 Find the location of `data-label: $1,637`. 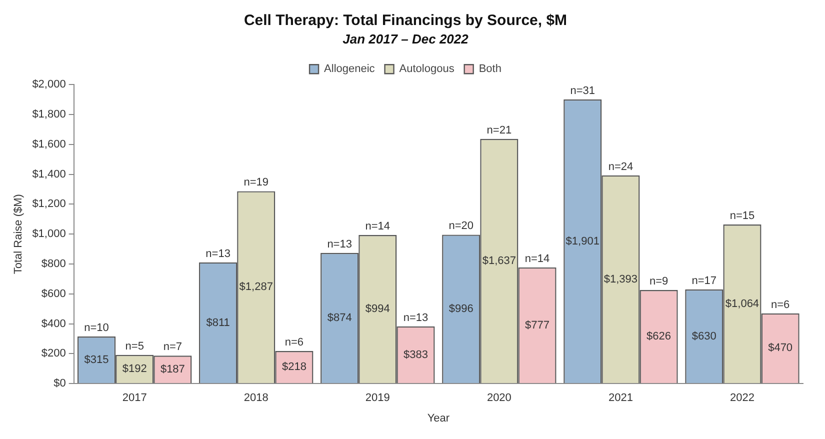

data-label: $1,637 is located at coordinates (499, 261).